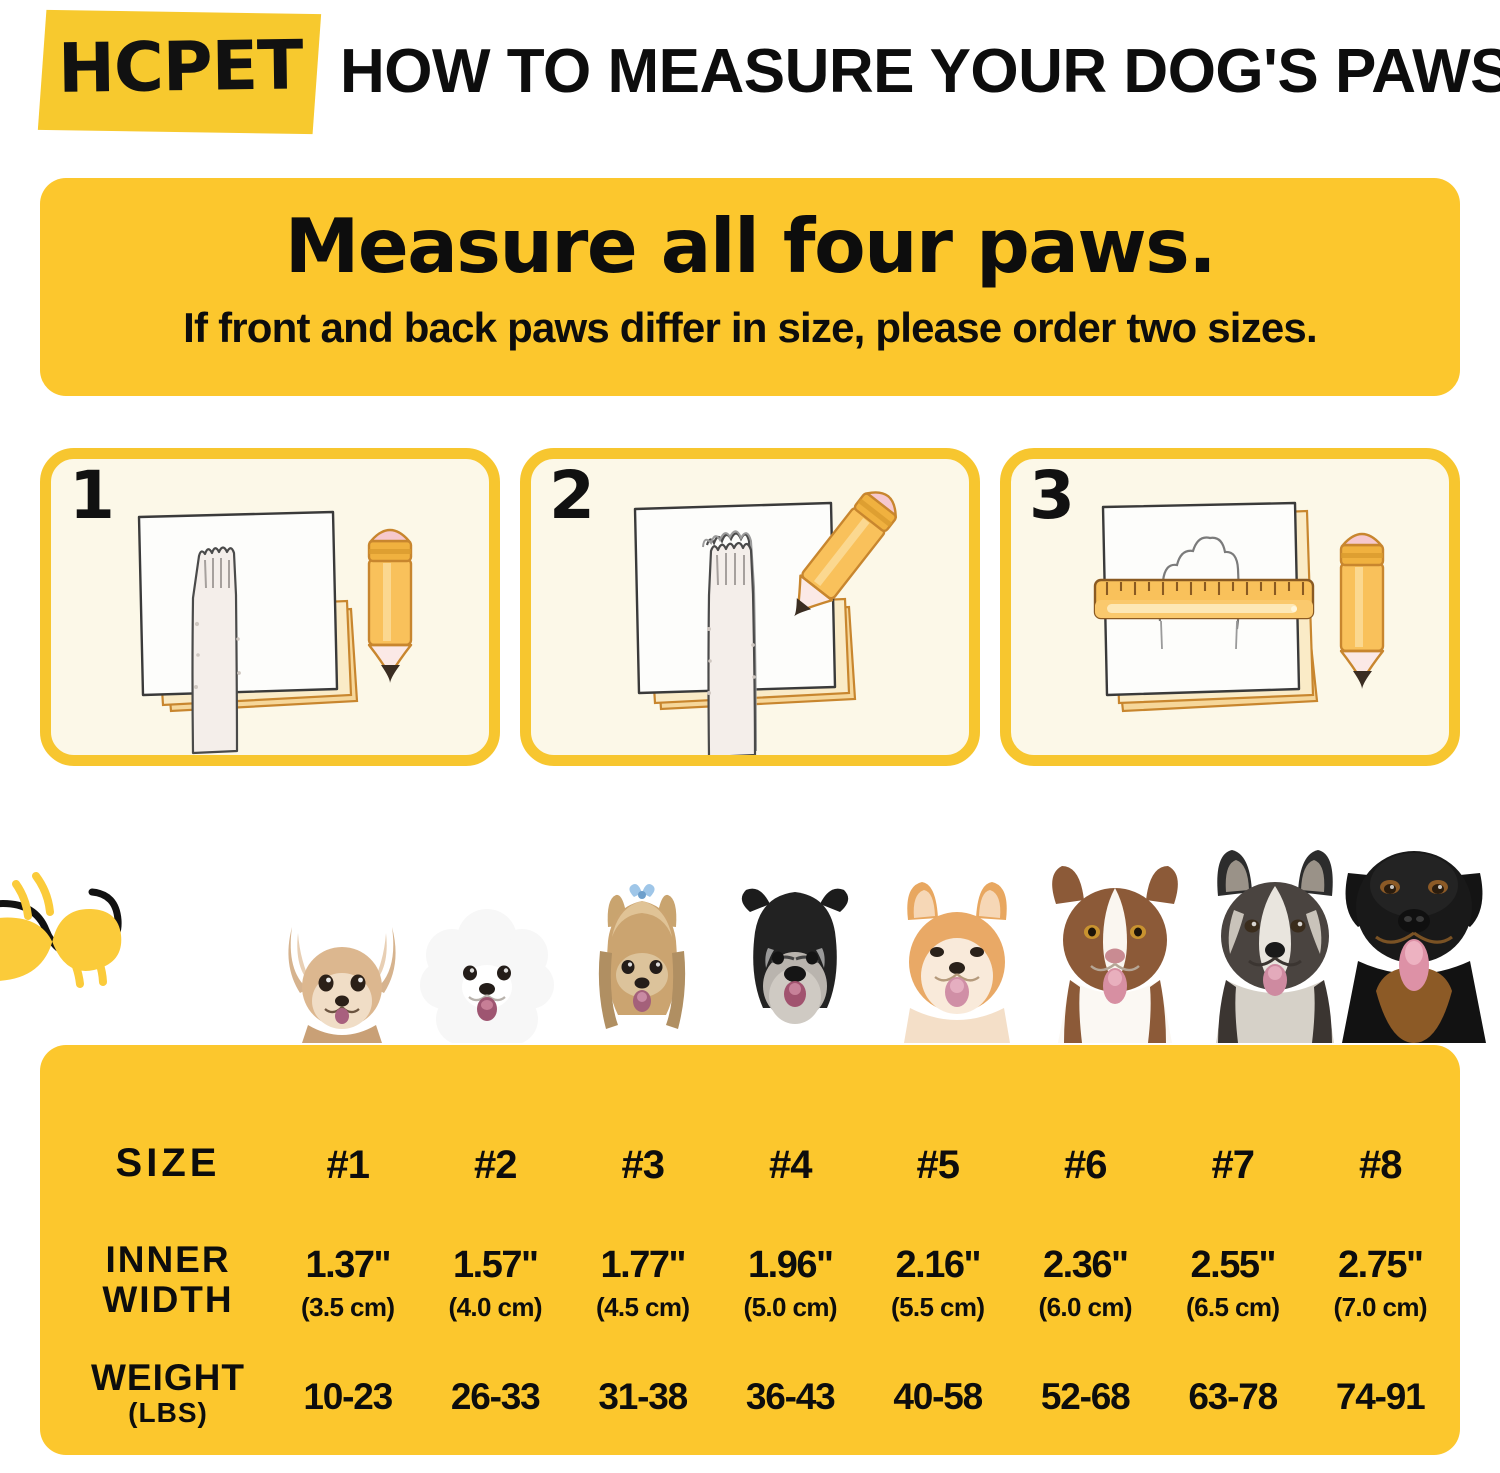  Describe the element at coordinates (487, 976) in the screenshot. I see `dog-photo-bichon-frise` at that location.